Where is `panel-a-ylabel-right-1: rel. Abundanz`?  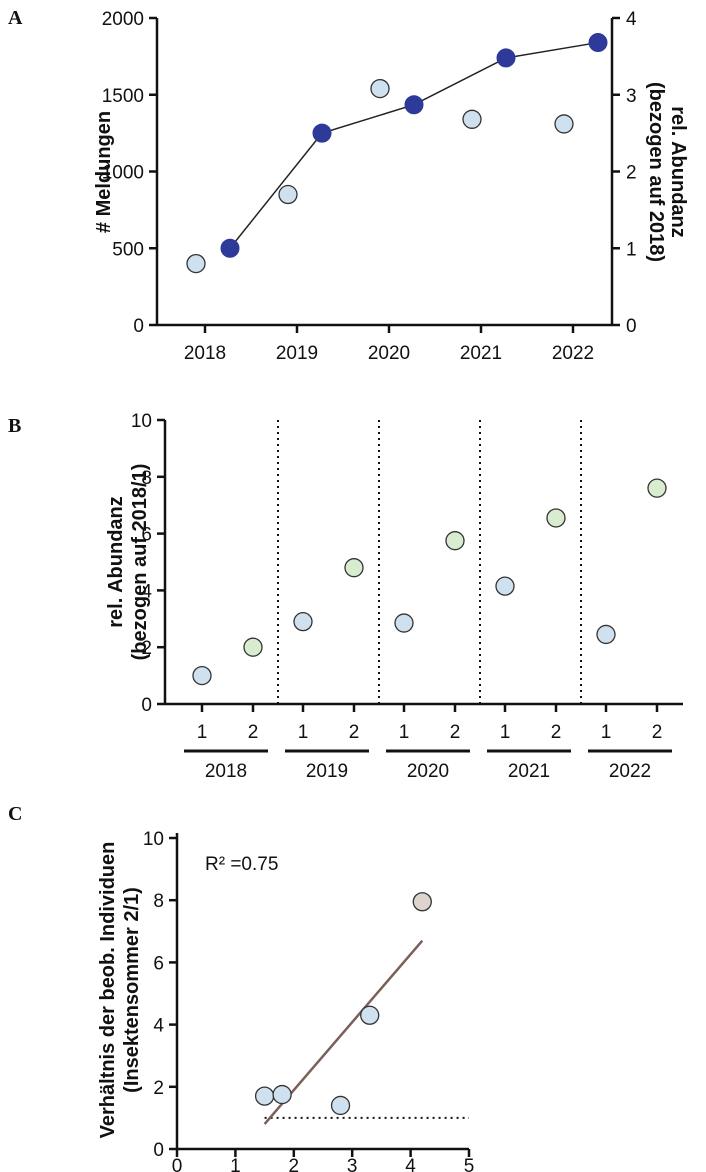 panel-a-ylabel-right-1: rel. Abundanz is located at coordinates (678, 171).